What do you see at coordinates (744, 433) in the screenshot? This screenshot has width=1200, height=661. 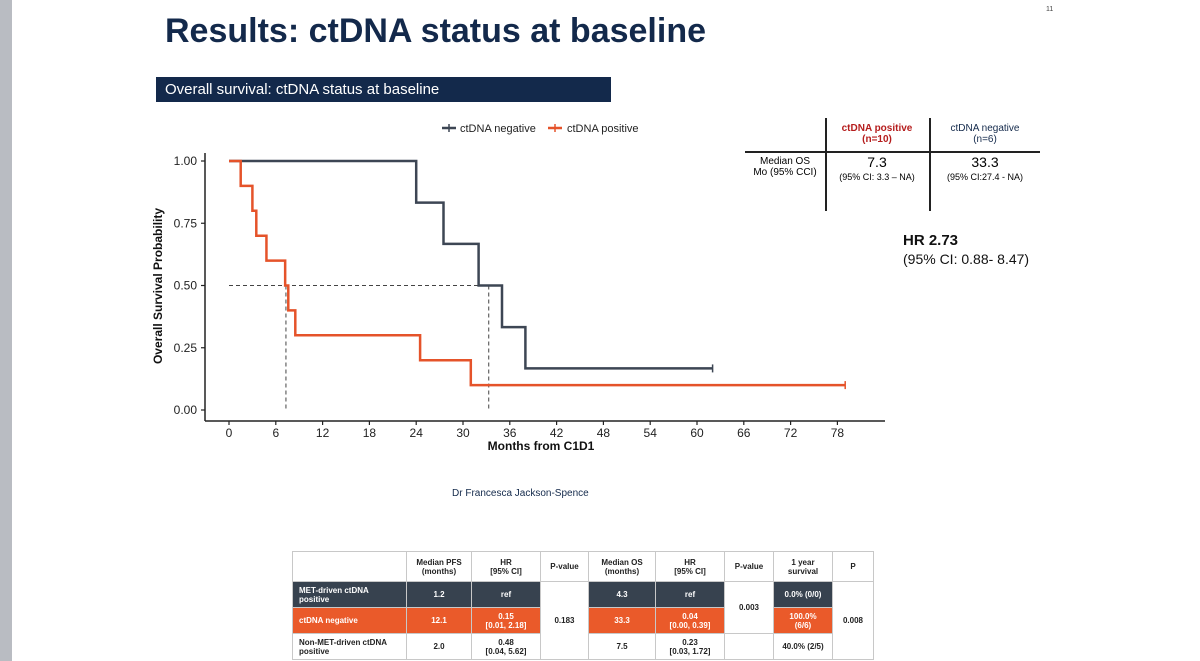 I see `x-tick-label: 66` at bounding box center [744, 433].